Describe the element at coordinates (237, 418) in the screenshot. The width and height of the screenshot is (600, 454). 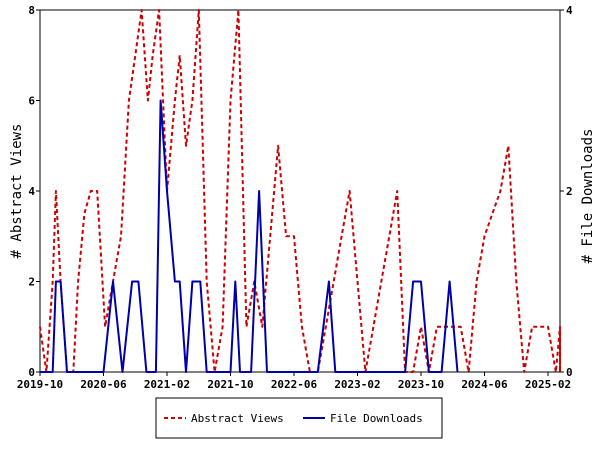
I see `legend-label-abstract-views: Abstract Views` at that location.